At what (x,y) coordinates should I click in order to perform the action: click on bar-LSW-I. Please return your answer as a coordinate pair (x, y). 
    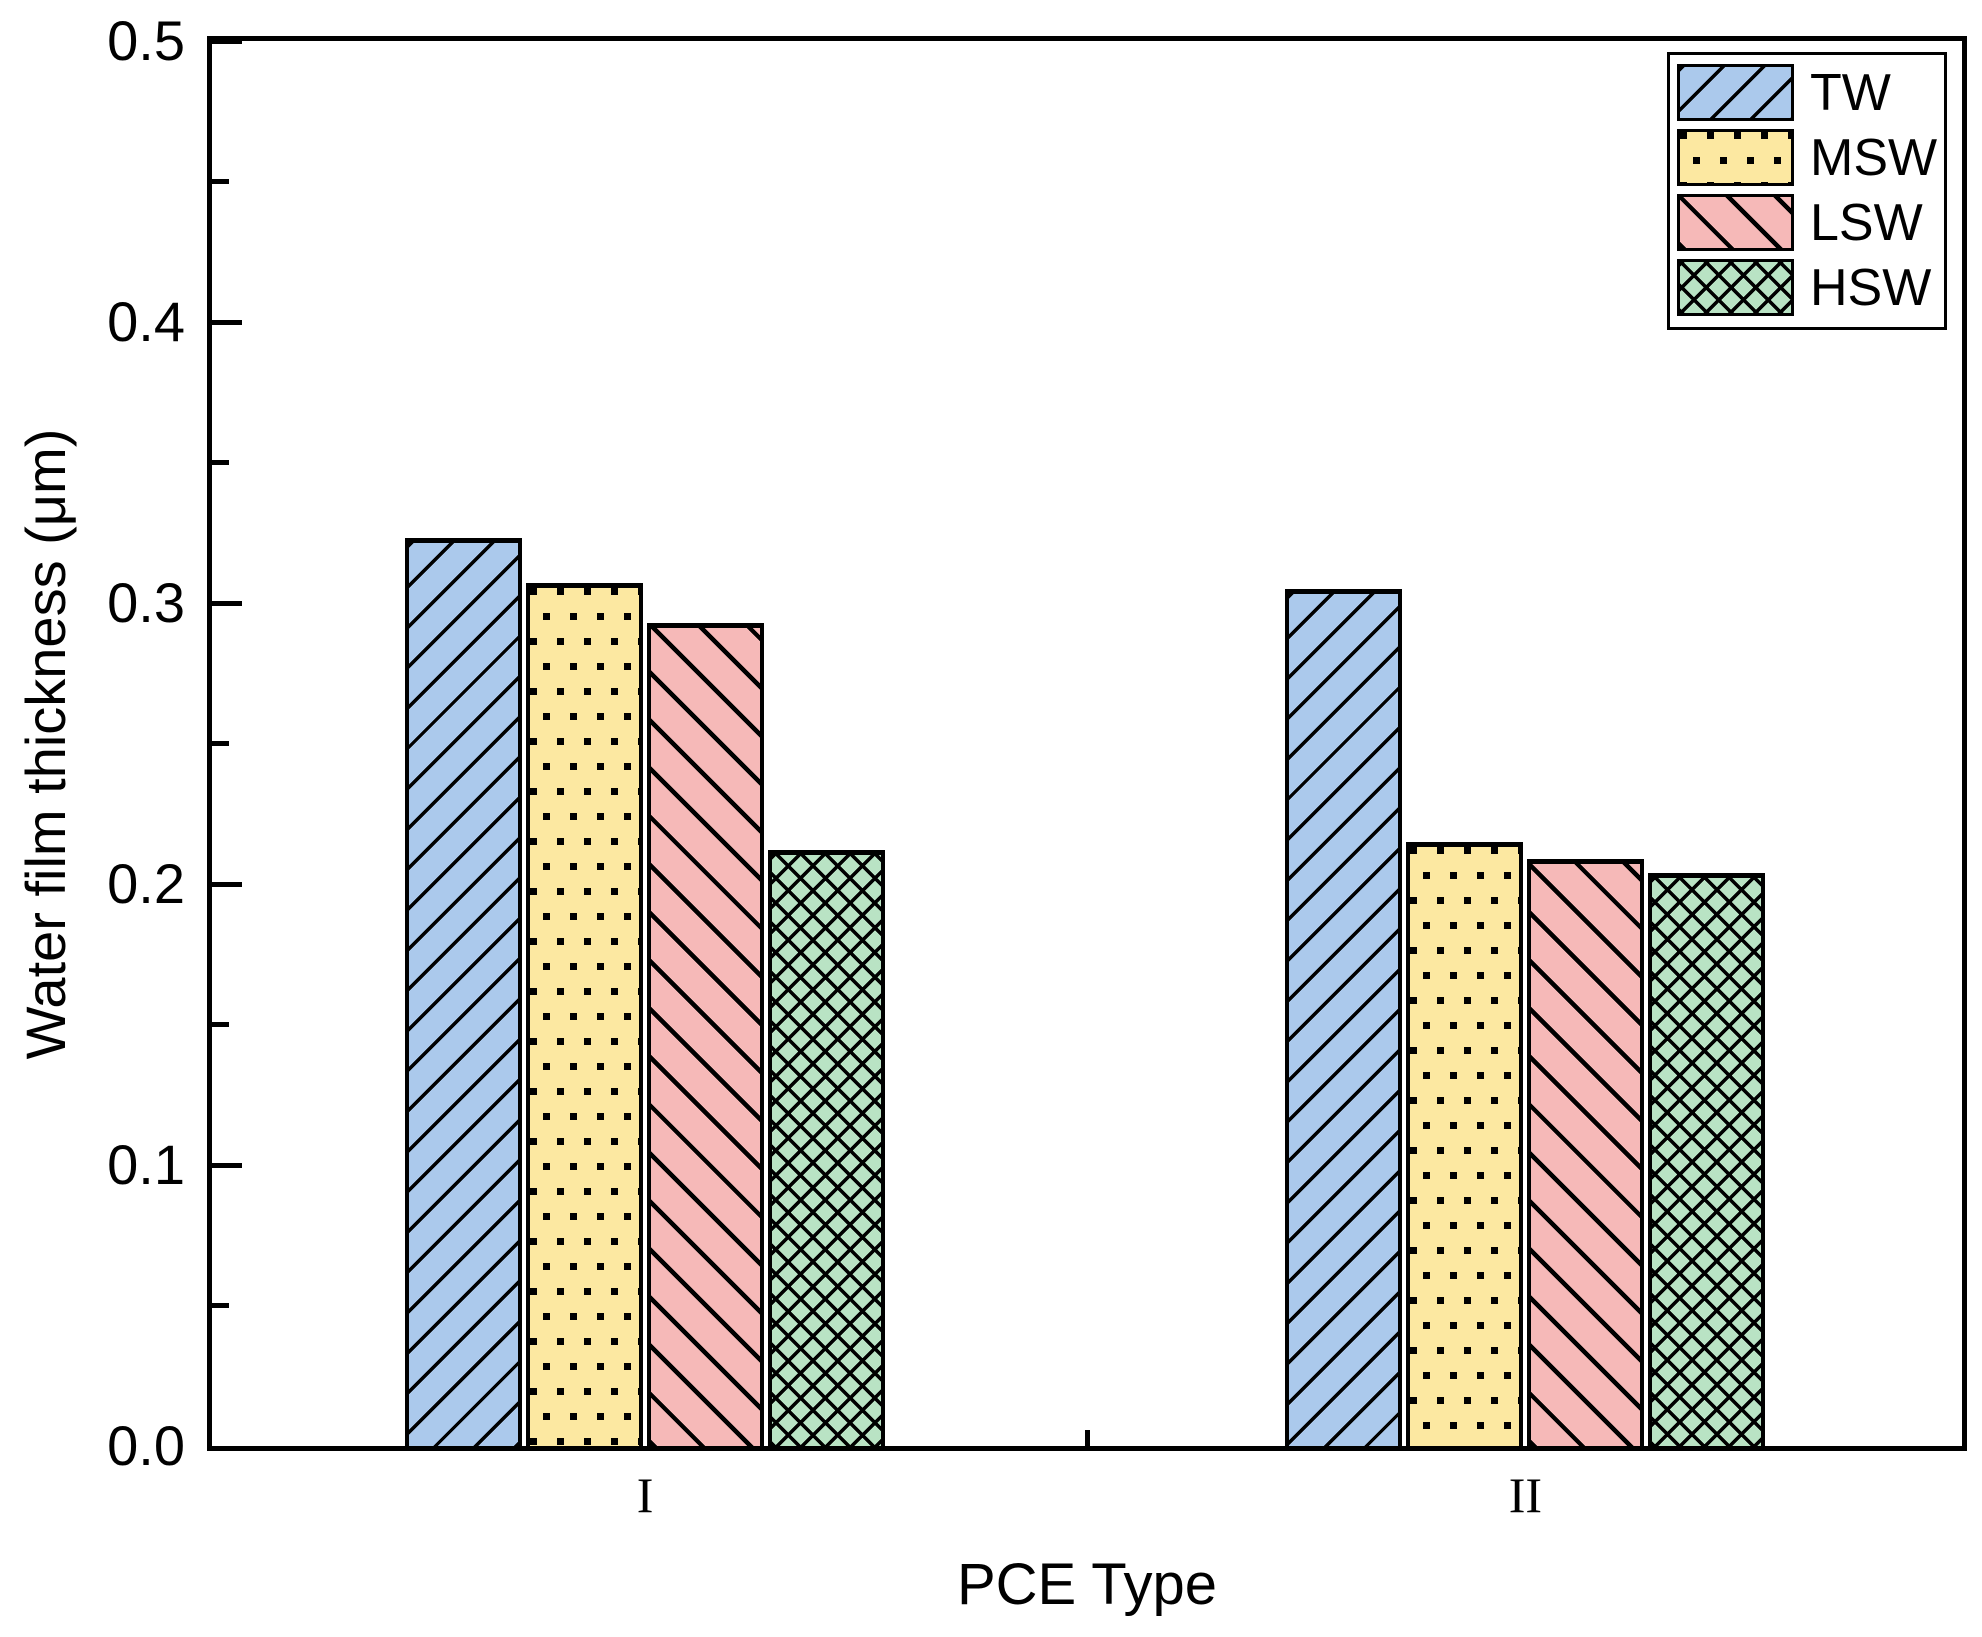
    Looking at the image, I should click on (706, 1034).